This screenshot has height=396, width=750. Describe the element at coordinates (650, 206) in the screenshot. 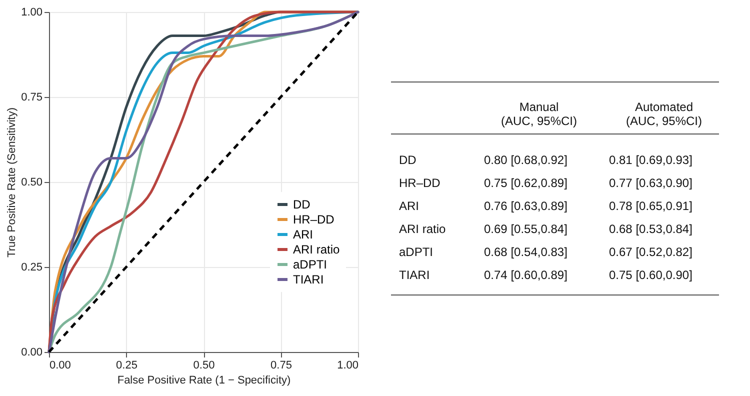

I see `text: 0.78 [0.65,0.91]` at that location.